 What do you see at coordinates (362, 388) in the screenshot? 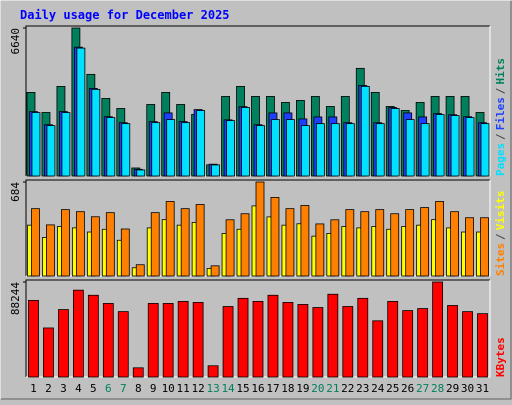
I see `x-tick-label: 23` at bounding box center [362, 388].